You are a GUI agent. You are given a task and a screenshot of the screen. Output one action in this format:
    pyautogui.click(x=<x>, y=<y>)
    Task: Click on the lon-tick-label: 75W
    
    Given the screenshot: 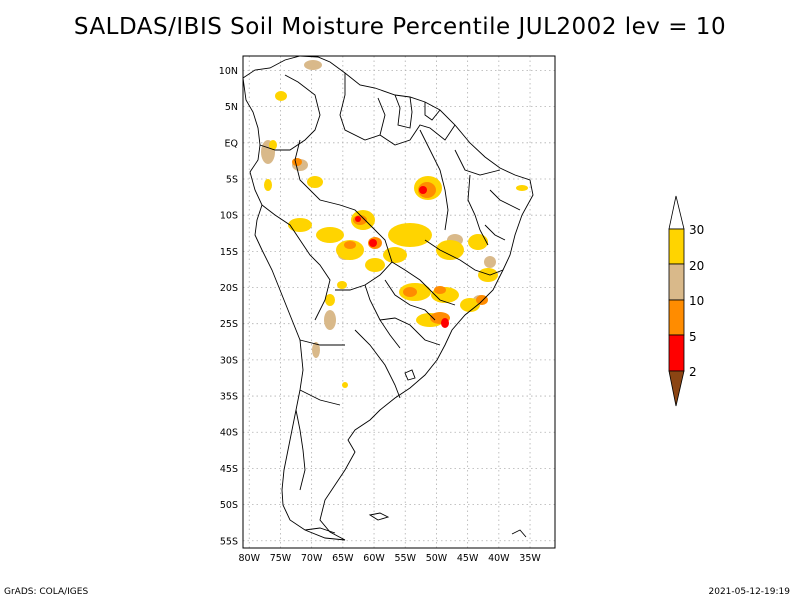 What is the action you would take?
    pyautogui.click(x=281, y=558)
    